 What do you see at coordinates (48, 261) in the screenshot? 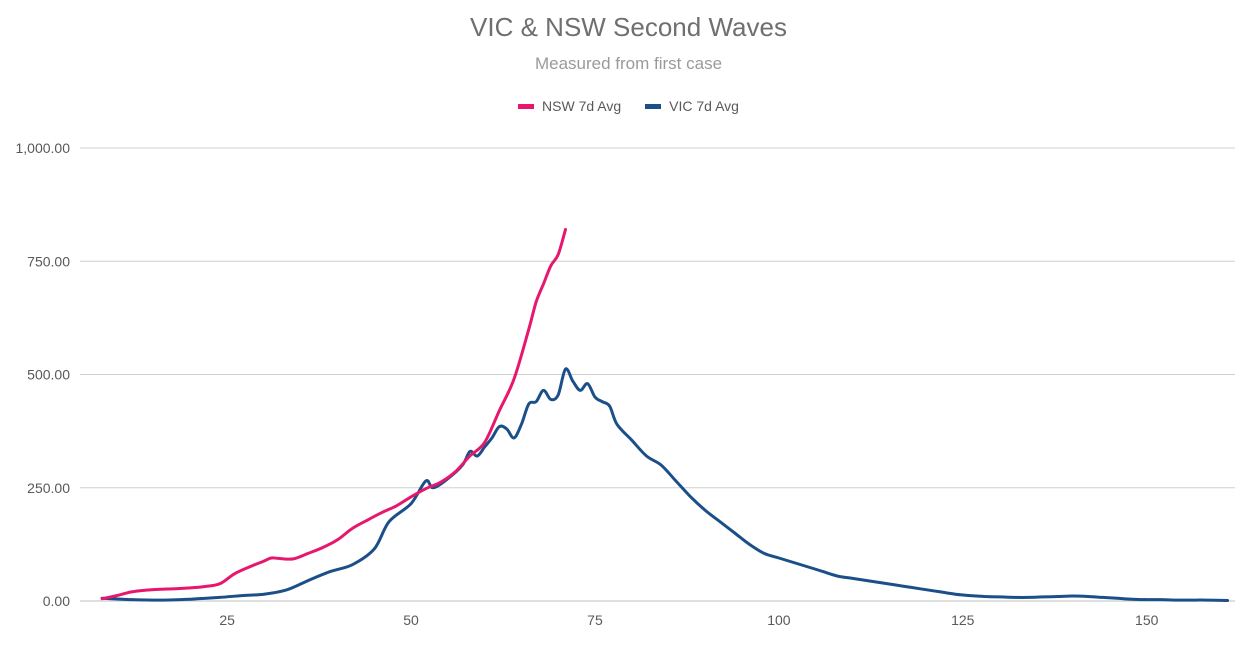
I see `y-tick-label: 750.00` at bounding box center [48, 261].